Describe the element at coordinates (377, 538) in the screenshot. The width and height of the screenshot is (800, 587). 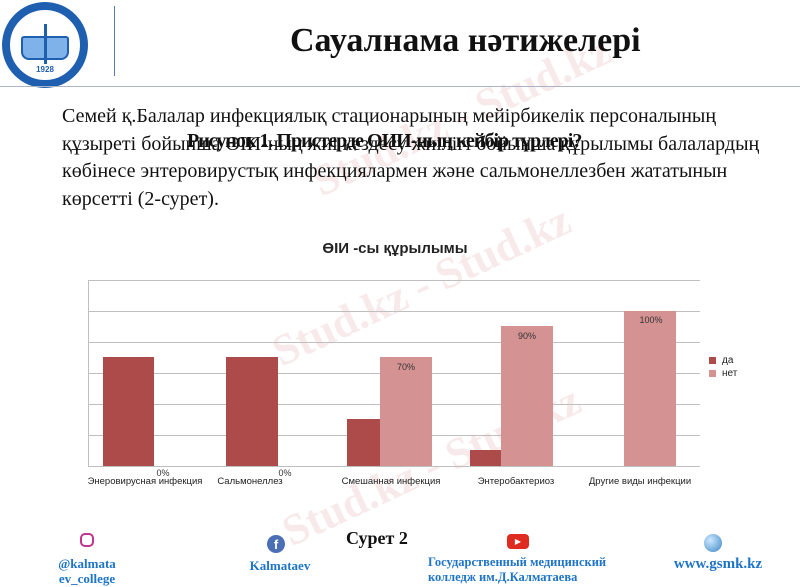
I see `figure-caption: Сурет 2` at that location.